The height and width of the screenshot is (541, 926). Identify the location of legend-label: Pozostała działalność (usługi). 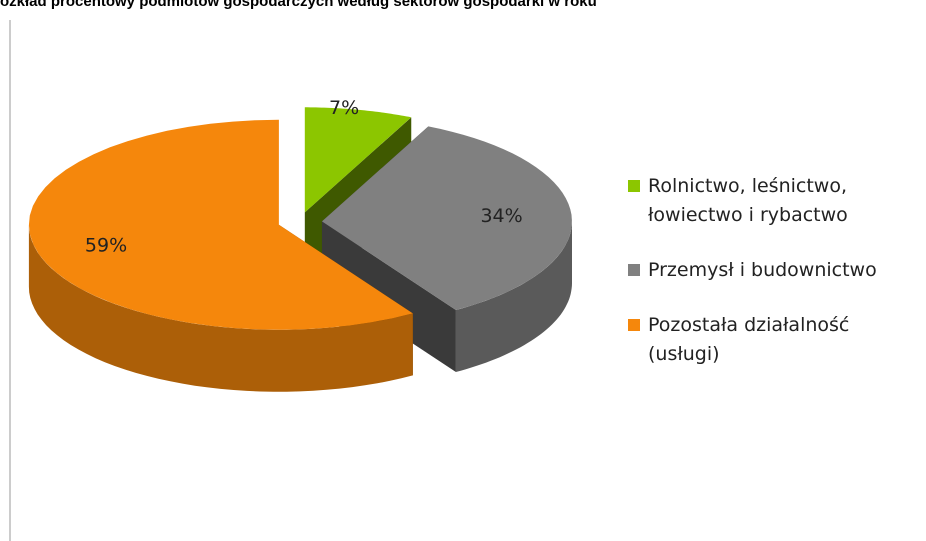
(749, 339).